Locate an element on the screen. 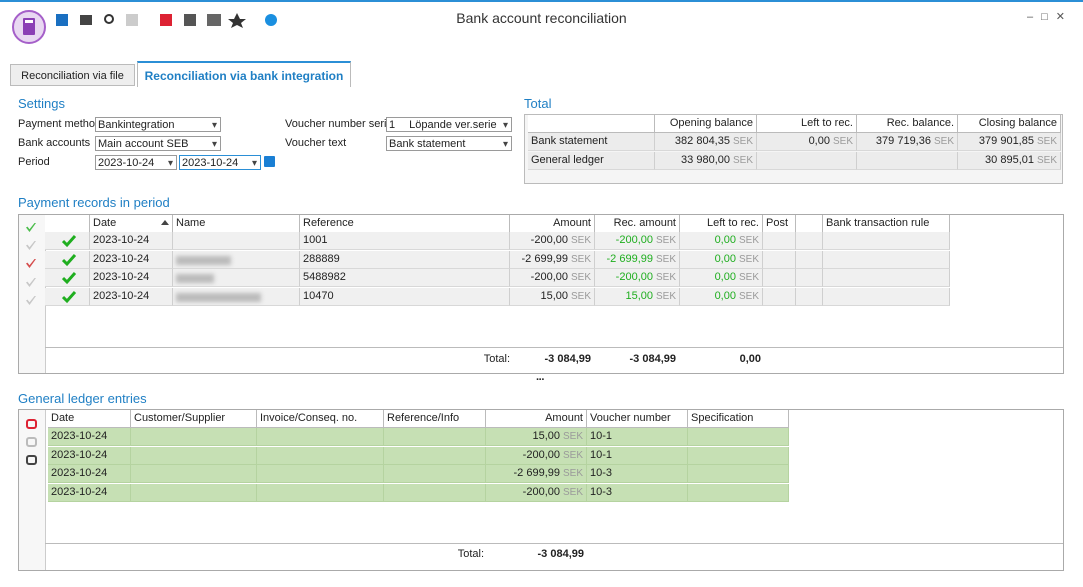 This screenshot has height=587, width=1083. amount: 33 980,00 is located at coordinates (705, 160).